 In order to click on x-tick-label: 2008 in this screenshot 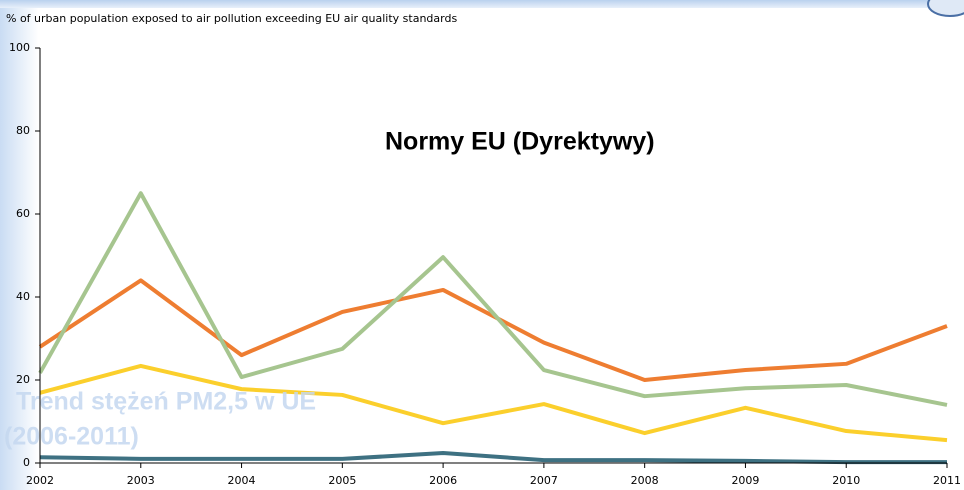, I will do `click(645, 480)`.